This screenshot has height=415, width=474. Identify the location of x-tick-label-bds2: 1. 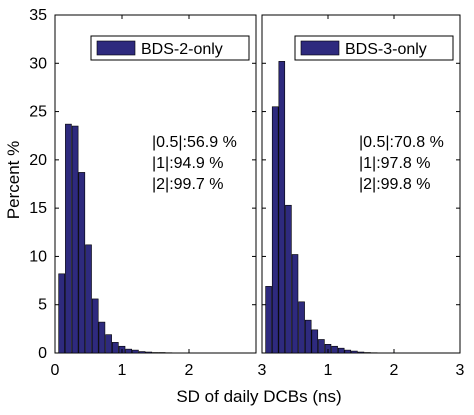
(122, 370).